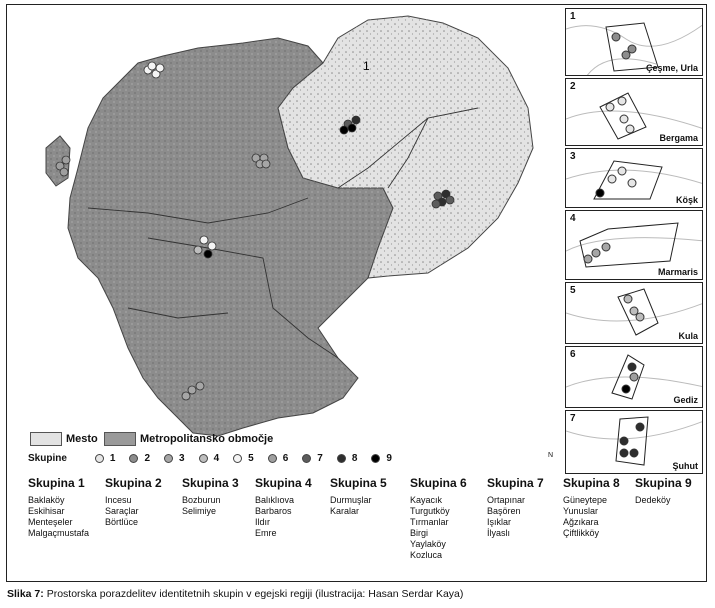 The image size is (715, 608). I want to click on cluster-key-9: 9, so click(381, 458).